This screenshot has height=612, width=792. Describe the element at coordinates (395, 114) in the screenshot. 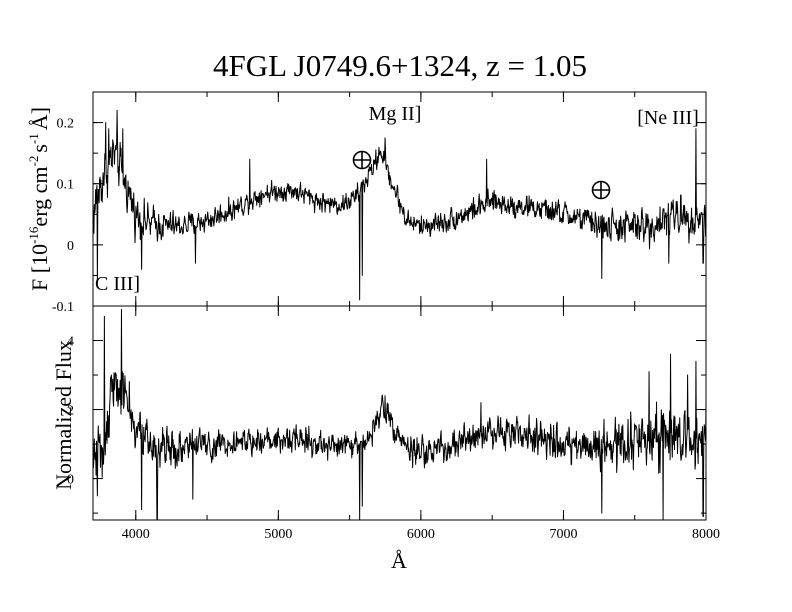

I see `mg-ii-label: Mg II]` at that location.